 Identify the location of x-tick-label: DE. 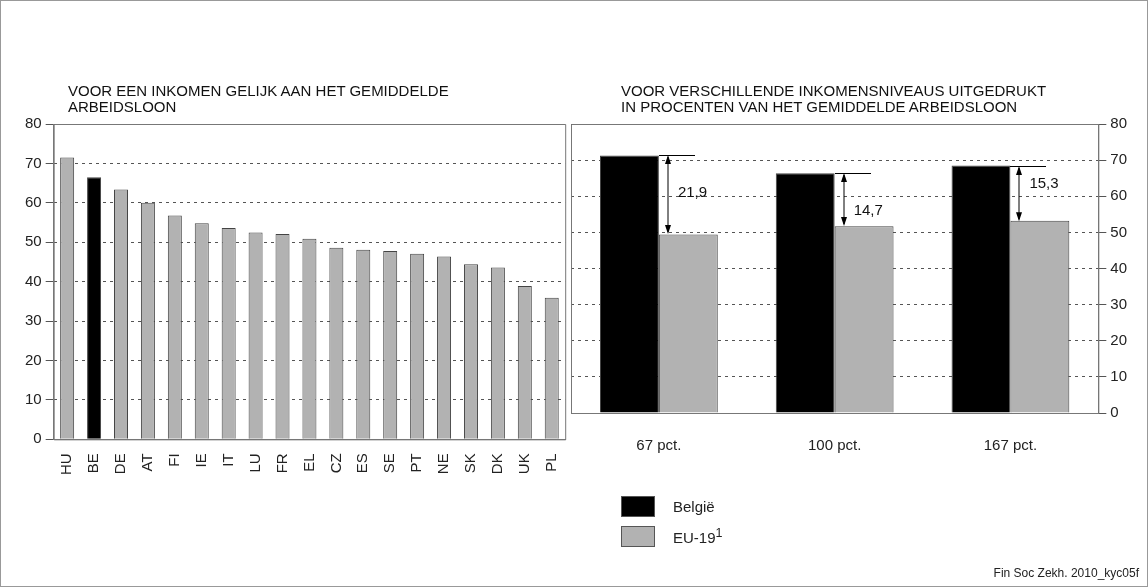
(120, 464).